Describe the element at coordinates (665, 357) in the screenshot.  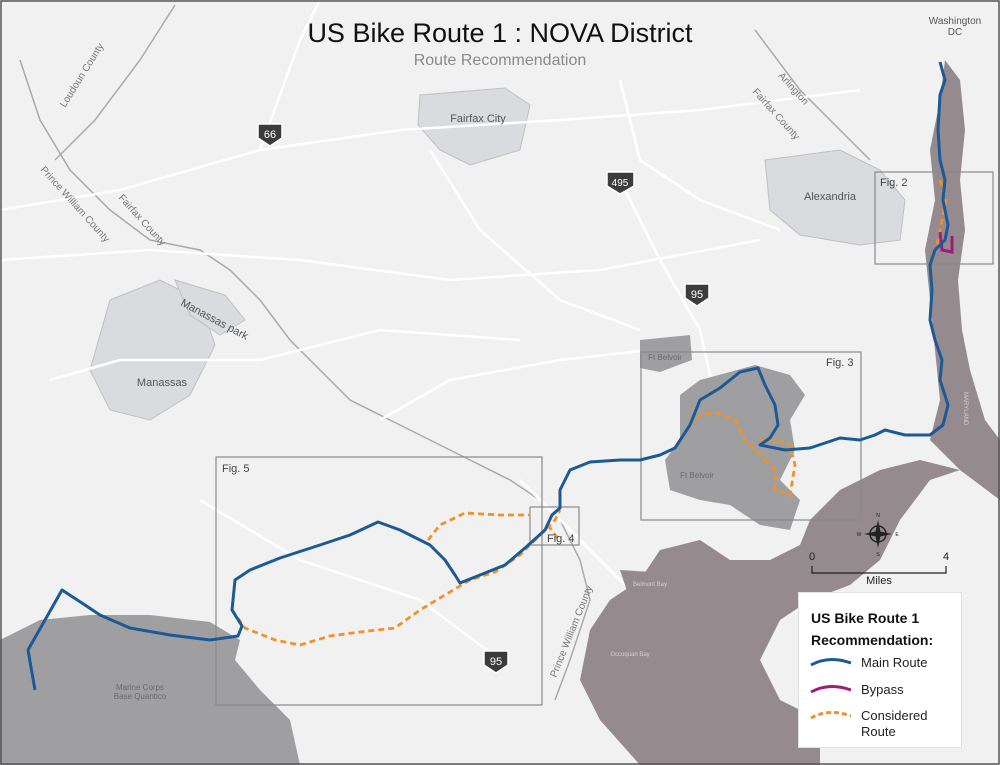
I see `label-ft-belvoir-north: Ft Belvoir` at that location.